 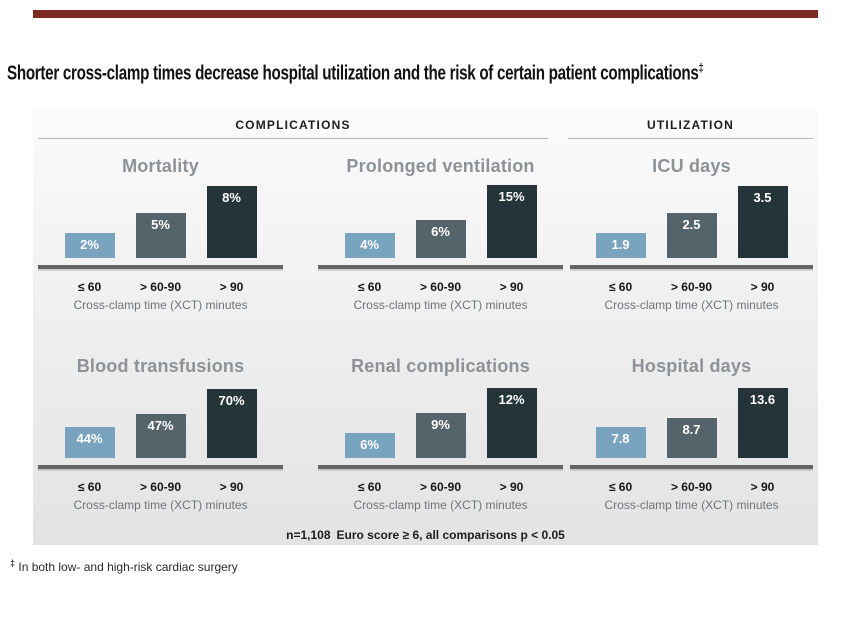 What do you see at coordinates (511, 196) in the screenshot?
I see `bar-value-label: 15%` at bounding box center [511, 196].